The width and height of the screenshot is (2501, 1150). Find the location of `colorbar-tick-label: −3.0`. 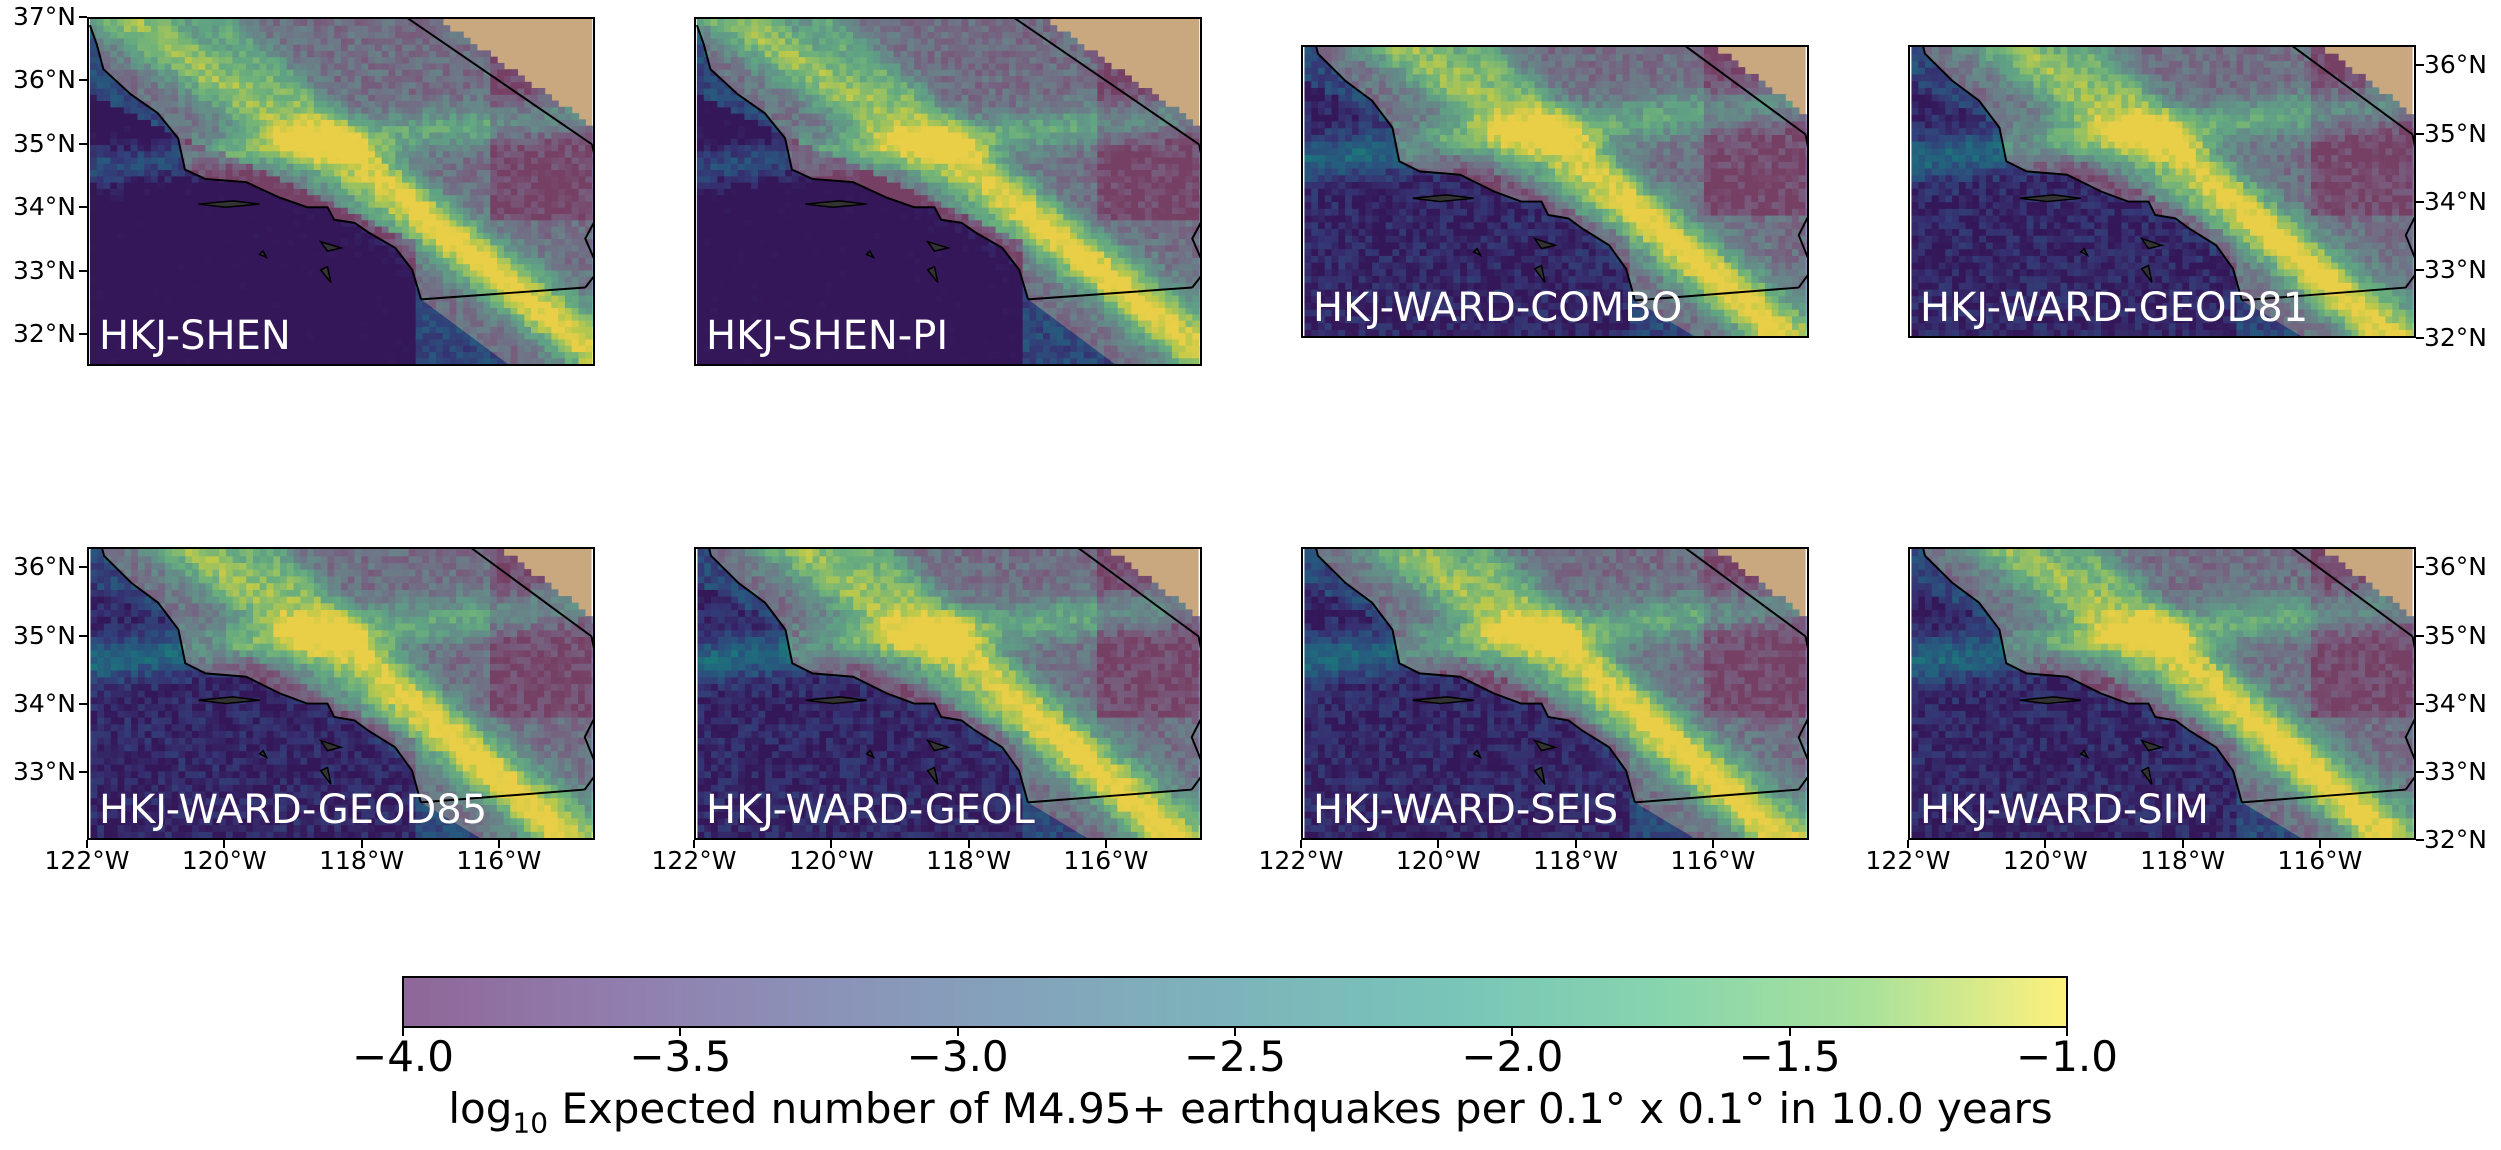

colorbar-tick-label: −3.0 is located at coordinates (958, 1057).